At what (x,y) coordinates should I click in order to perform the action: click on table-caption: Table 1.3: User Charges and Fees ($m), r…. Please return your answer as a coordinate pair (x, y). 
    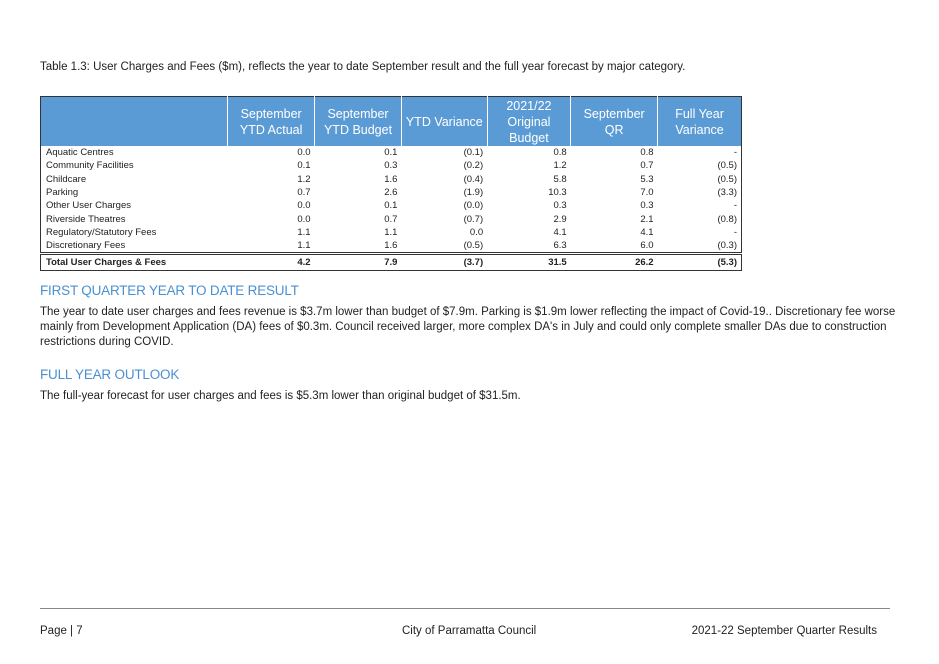
    Looking at the image, I should click on (363, 67).